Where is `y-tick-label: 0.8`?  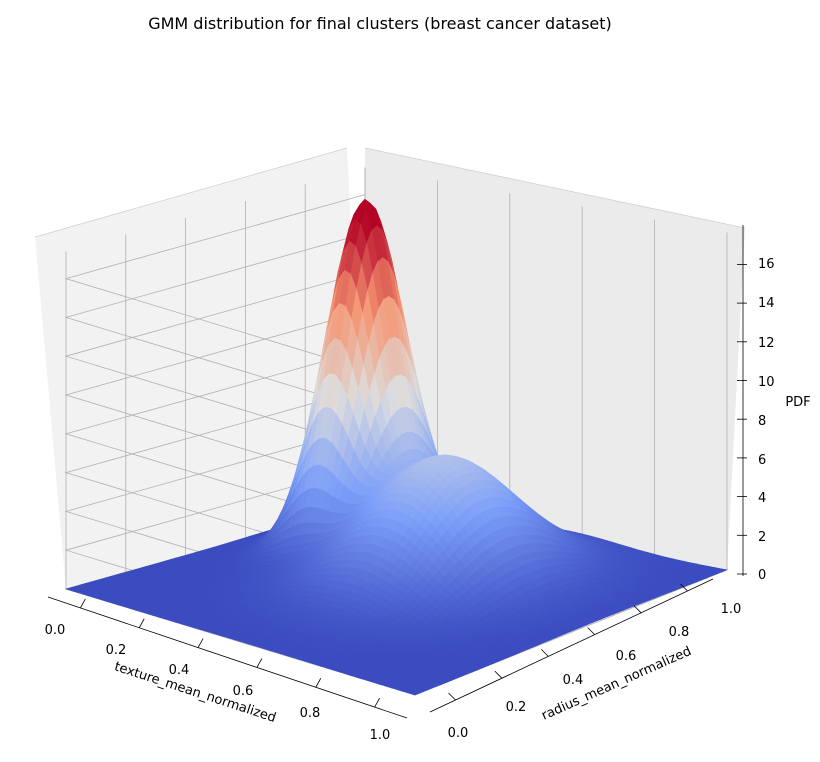
y-tick-label: 0.8 is located at coordinates (679, 632).